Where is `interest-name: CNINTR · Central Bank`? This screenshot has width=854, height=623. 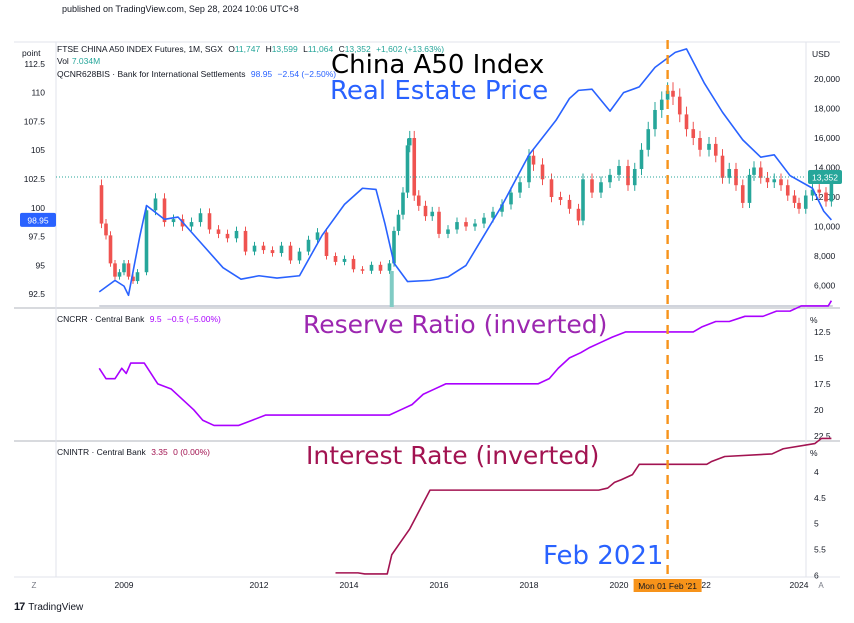
interest-name: CNINTR · Central Bank is located at coordinates (101, 452).